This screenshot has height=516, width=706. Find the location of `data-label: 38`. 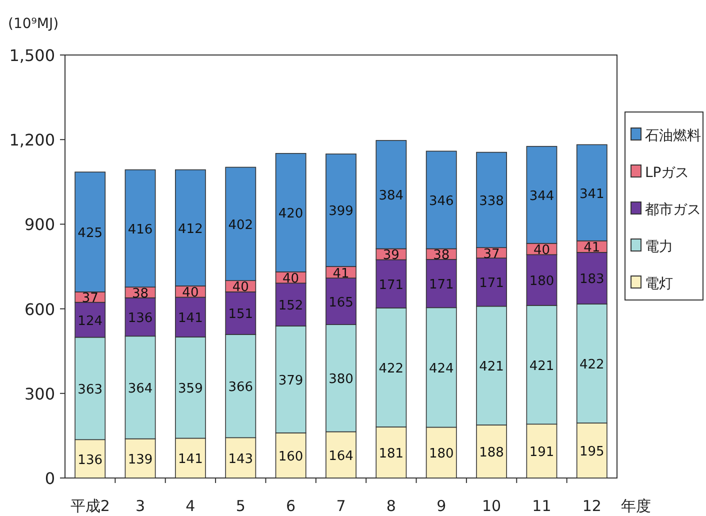

data-label: 38 is located at coordinates (140, 294).